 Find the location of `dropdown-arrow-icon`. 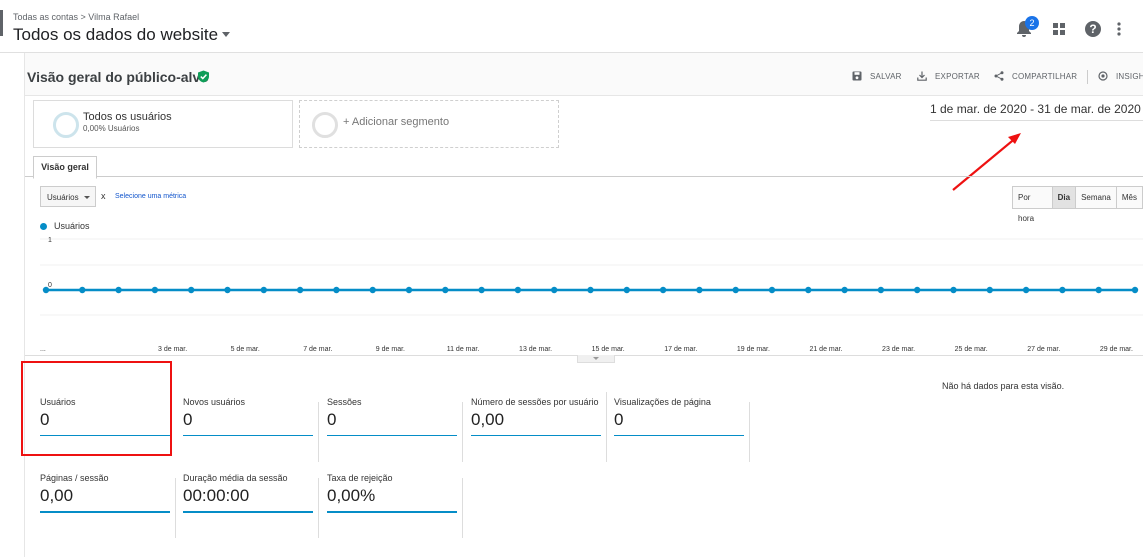

dropdown-arrow-icon is located at coordinates (87, 197).